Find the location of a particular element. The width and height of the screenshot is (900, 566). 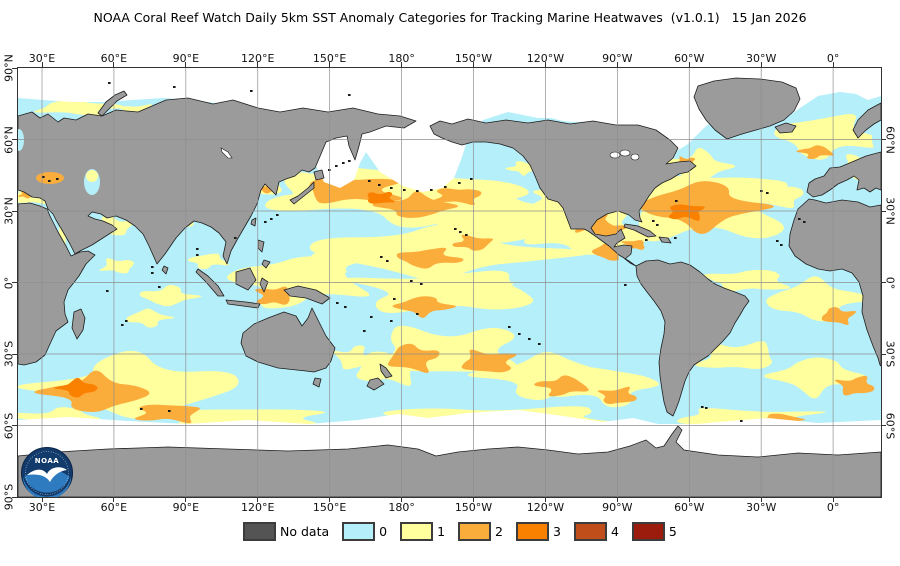

lon-tick-label-top: 150°E is located at coordinates (329, 58).